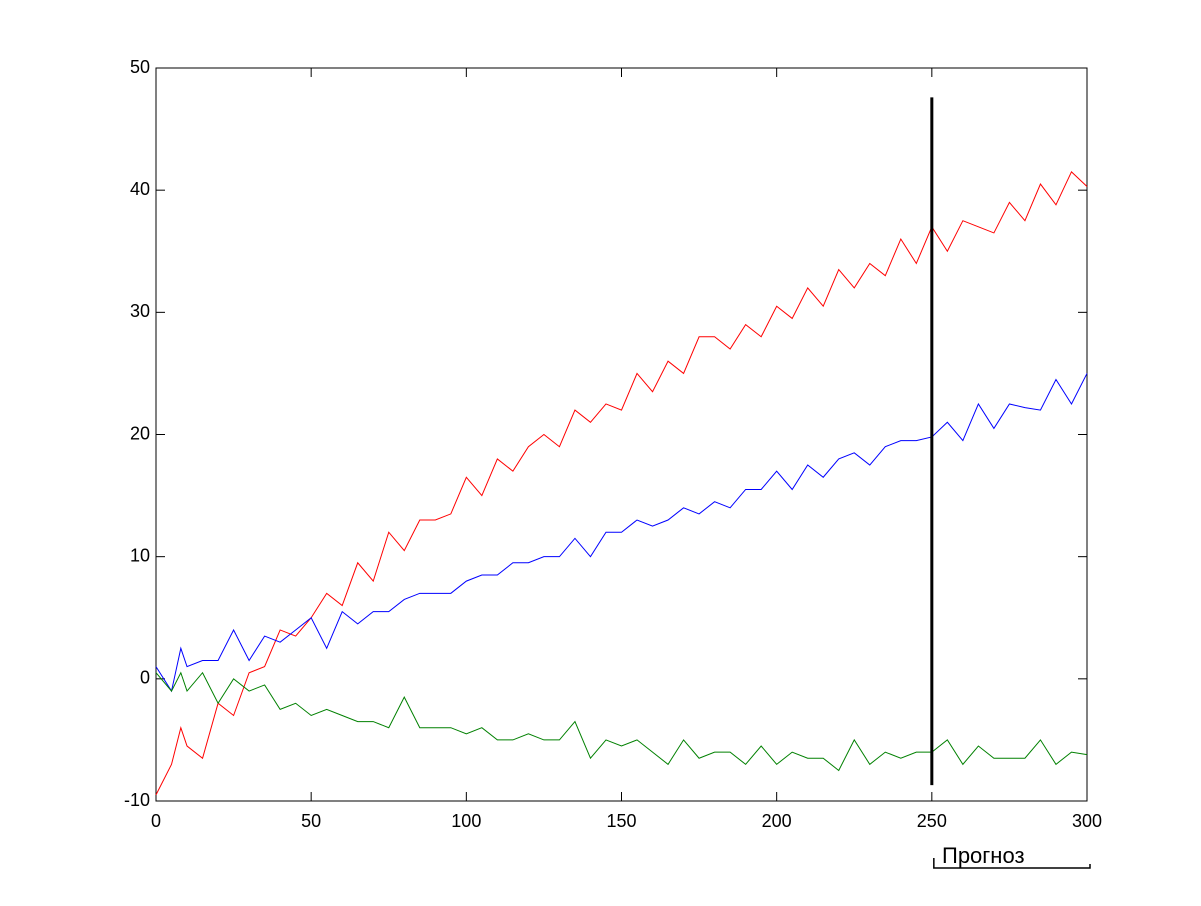 This screenshot has width=1201, height=906. What do you see at coordinates (777, 821) in the screenshot?
I see `x-tick-label: 200` at bounding box center [777, 821].